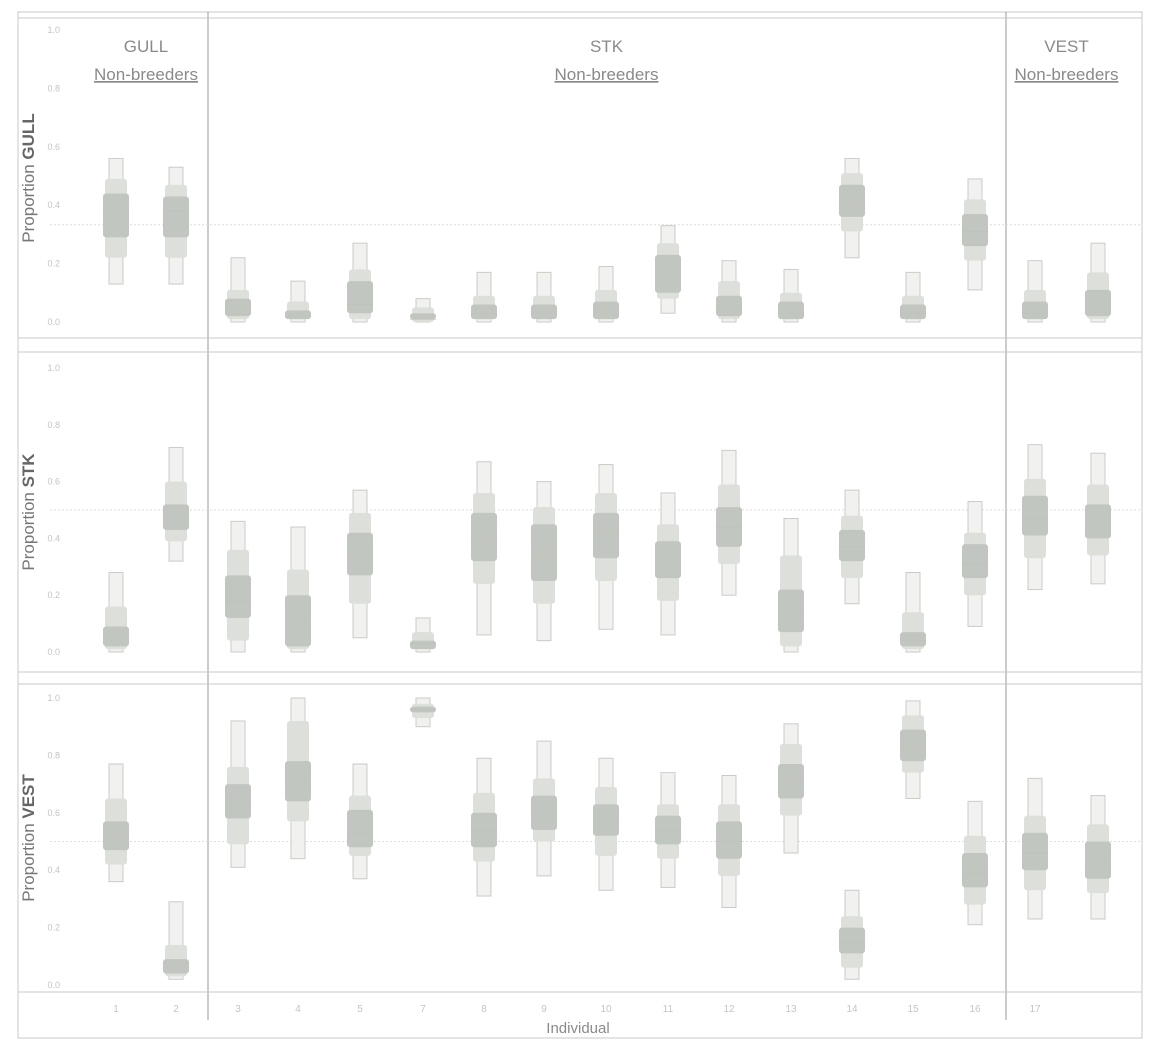  Describe the element at coordinates (913, 1009) in the screenshot. I see `x-tick-label: 15` at that location.